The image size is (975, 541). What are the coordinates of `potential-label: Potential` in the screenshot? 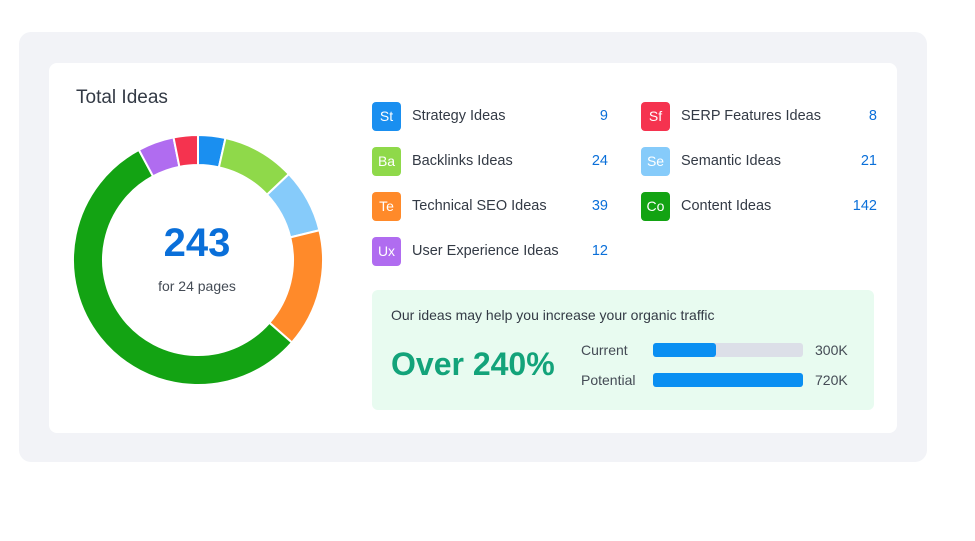 It's located at (608, 380).